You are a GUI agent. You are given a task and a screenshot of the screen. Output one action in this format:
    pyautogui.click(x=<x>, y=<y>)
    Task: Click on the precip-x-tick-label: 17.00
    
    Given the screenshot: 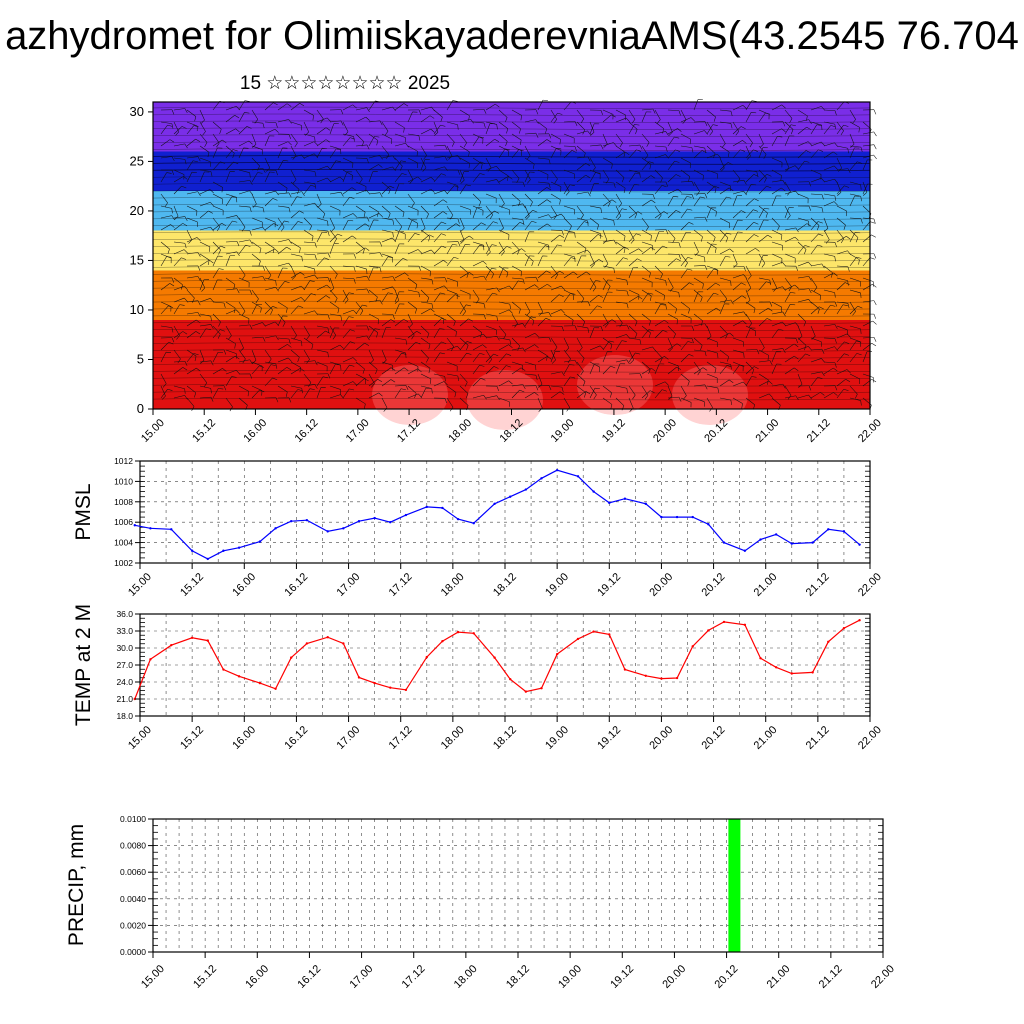 What is the action you would take?
    pyautogui.click(x=362, y=977)
    